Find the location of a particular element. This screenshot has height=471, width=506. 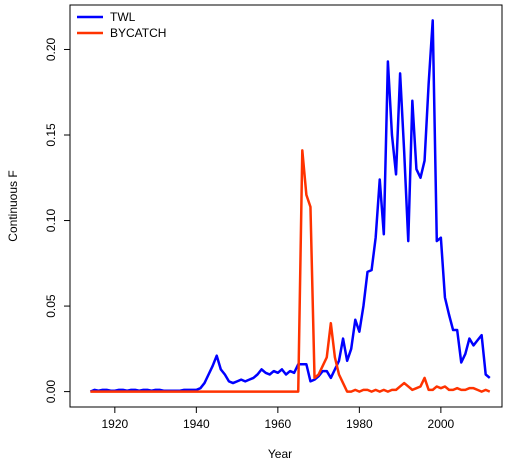

y-tick-label: 0.10 is located at coordinates (51, 221).